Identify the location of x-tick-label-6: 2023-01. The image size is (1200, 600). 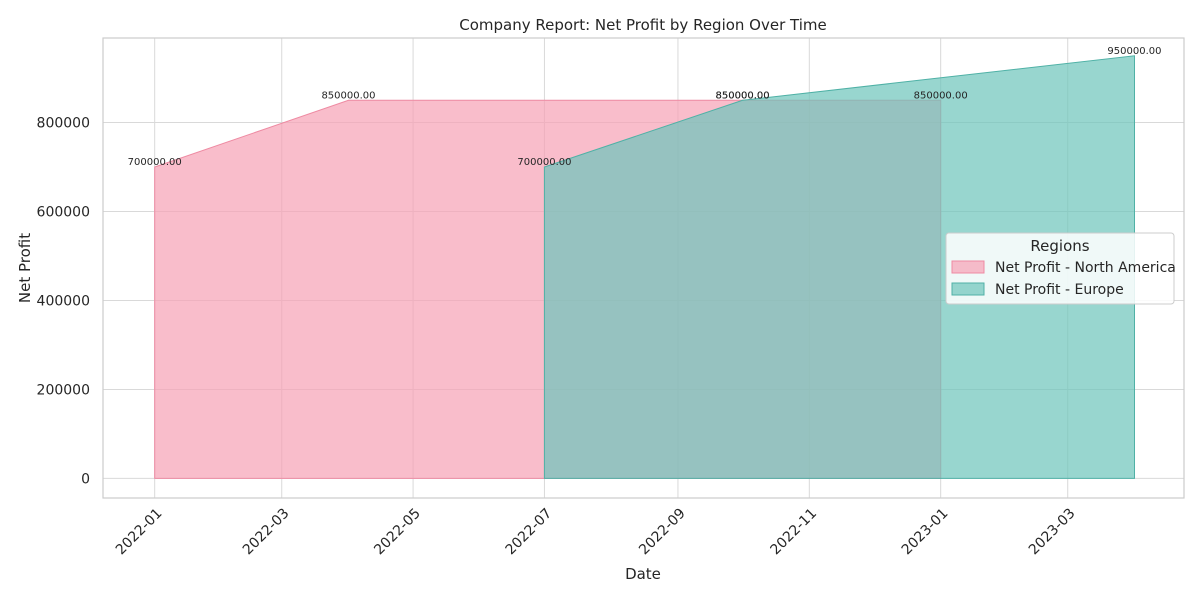
(925, 532).